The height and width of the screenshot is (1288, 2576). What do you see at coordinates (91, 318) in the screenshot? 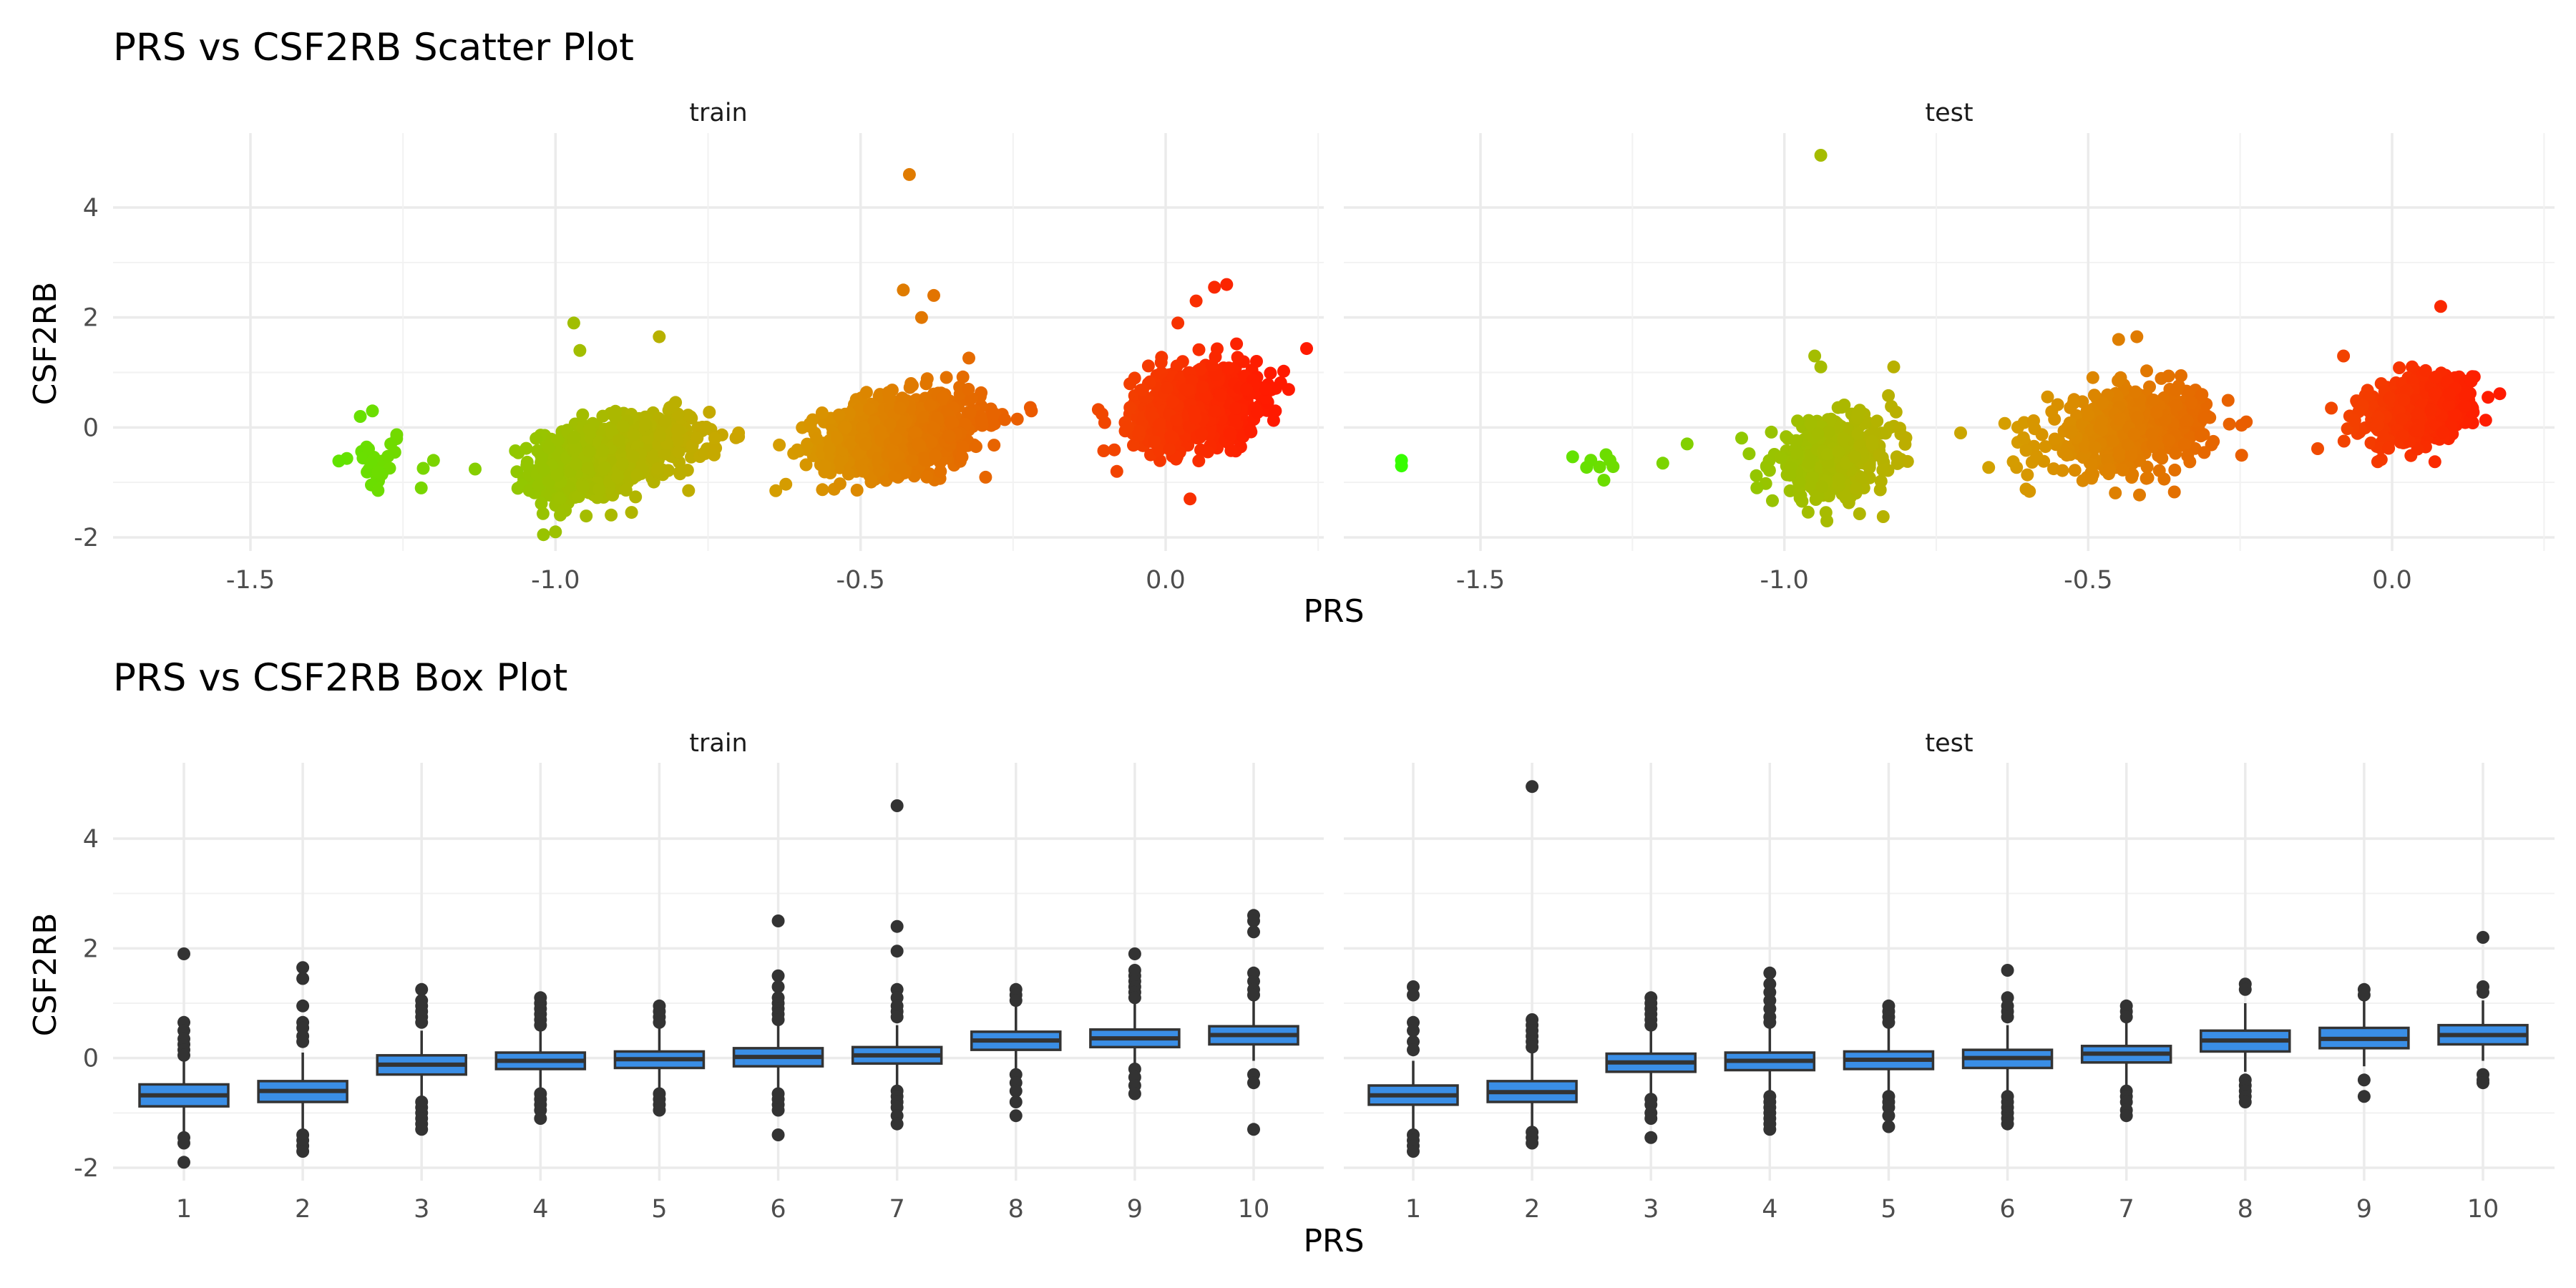
I see `scatter-y-tick-label: 2` at bounding box center [91, 318].